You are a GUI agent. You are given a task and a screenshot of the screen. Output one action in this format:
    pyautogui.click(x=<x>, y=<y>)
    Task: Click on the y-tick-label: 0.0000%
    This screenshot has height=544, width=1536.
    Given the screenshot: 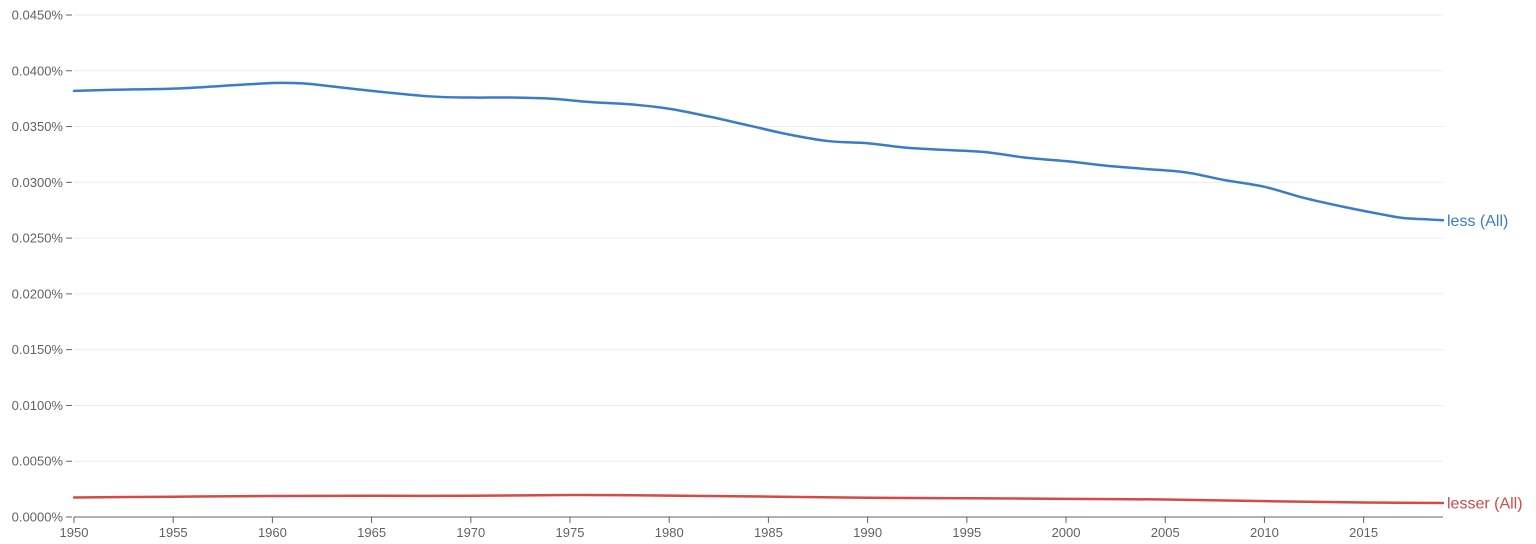 What is the action you would take?
    pyautogui.click(x=38, y=517)
    